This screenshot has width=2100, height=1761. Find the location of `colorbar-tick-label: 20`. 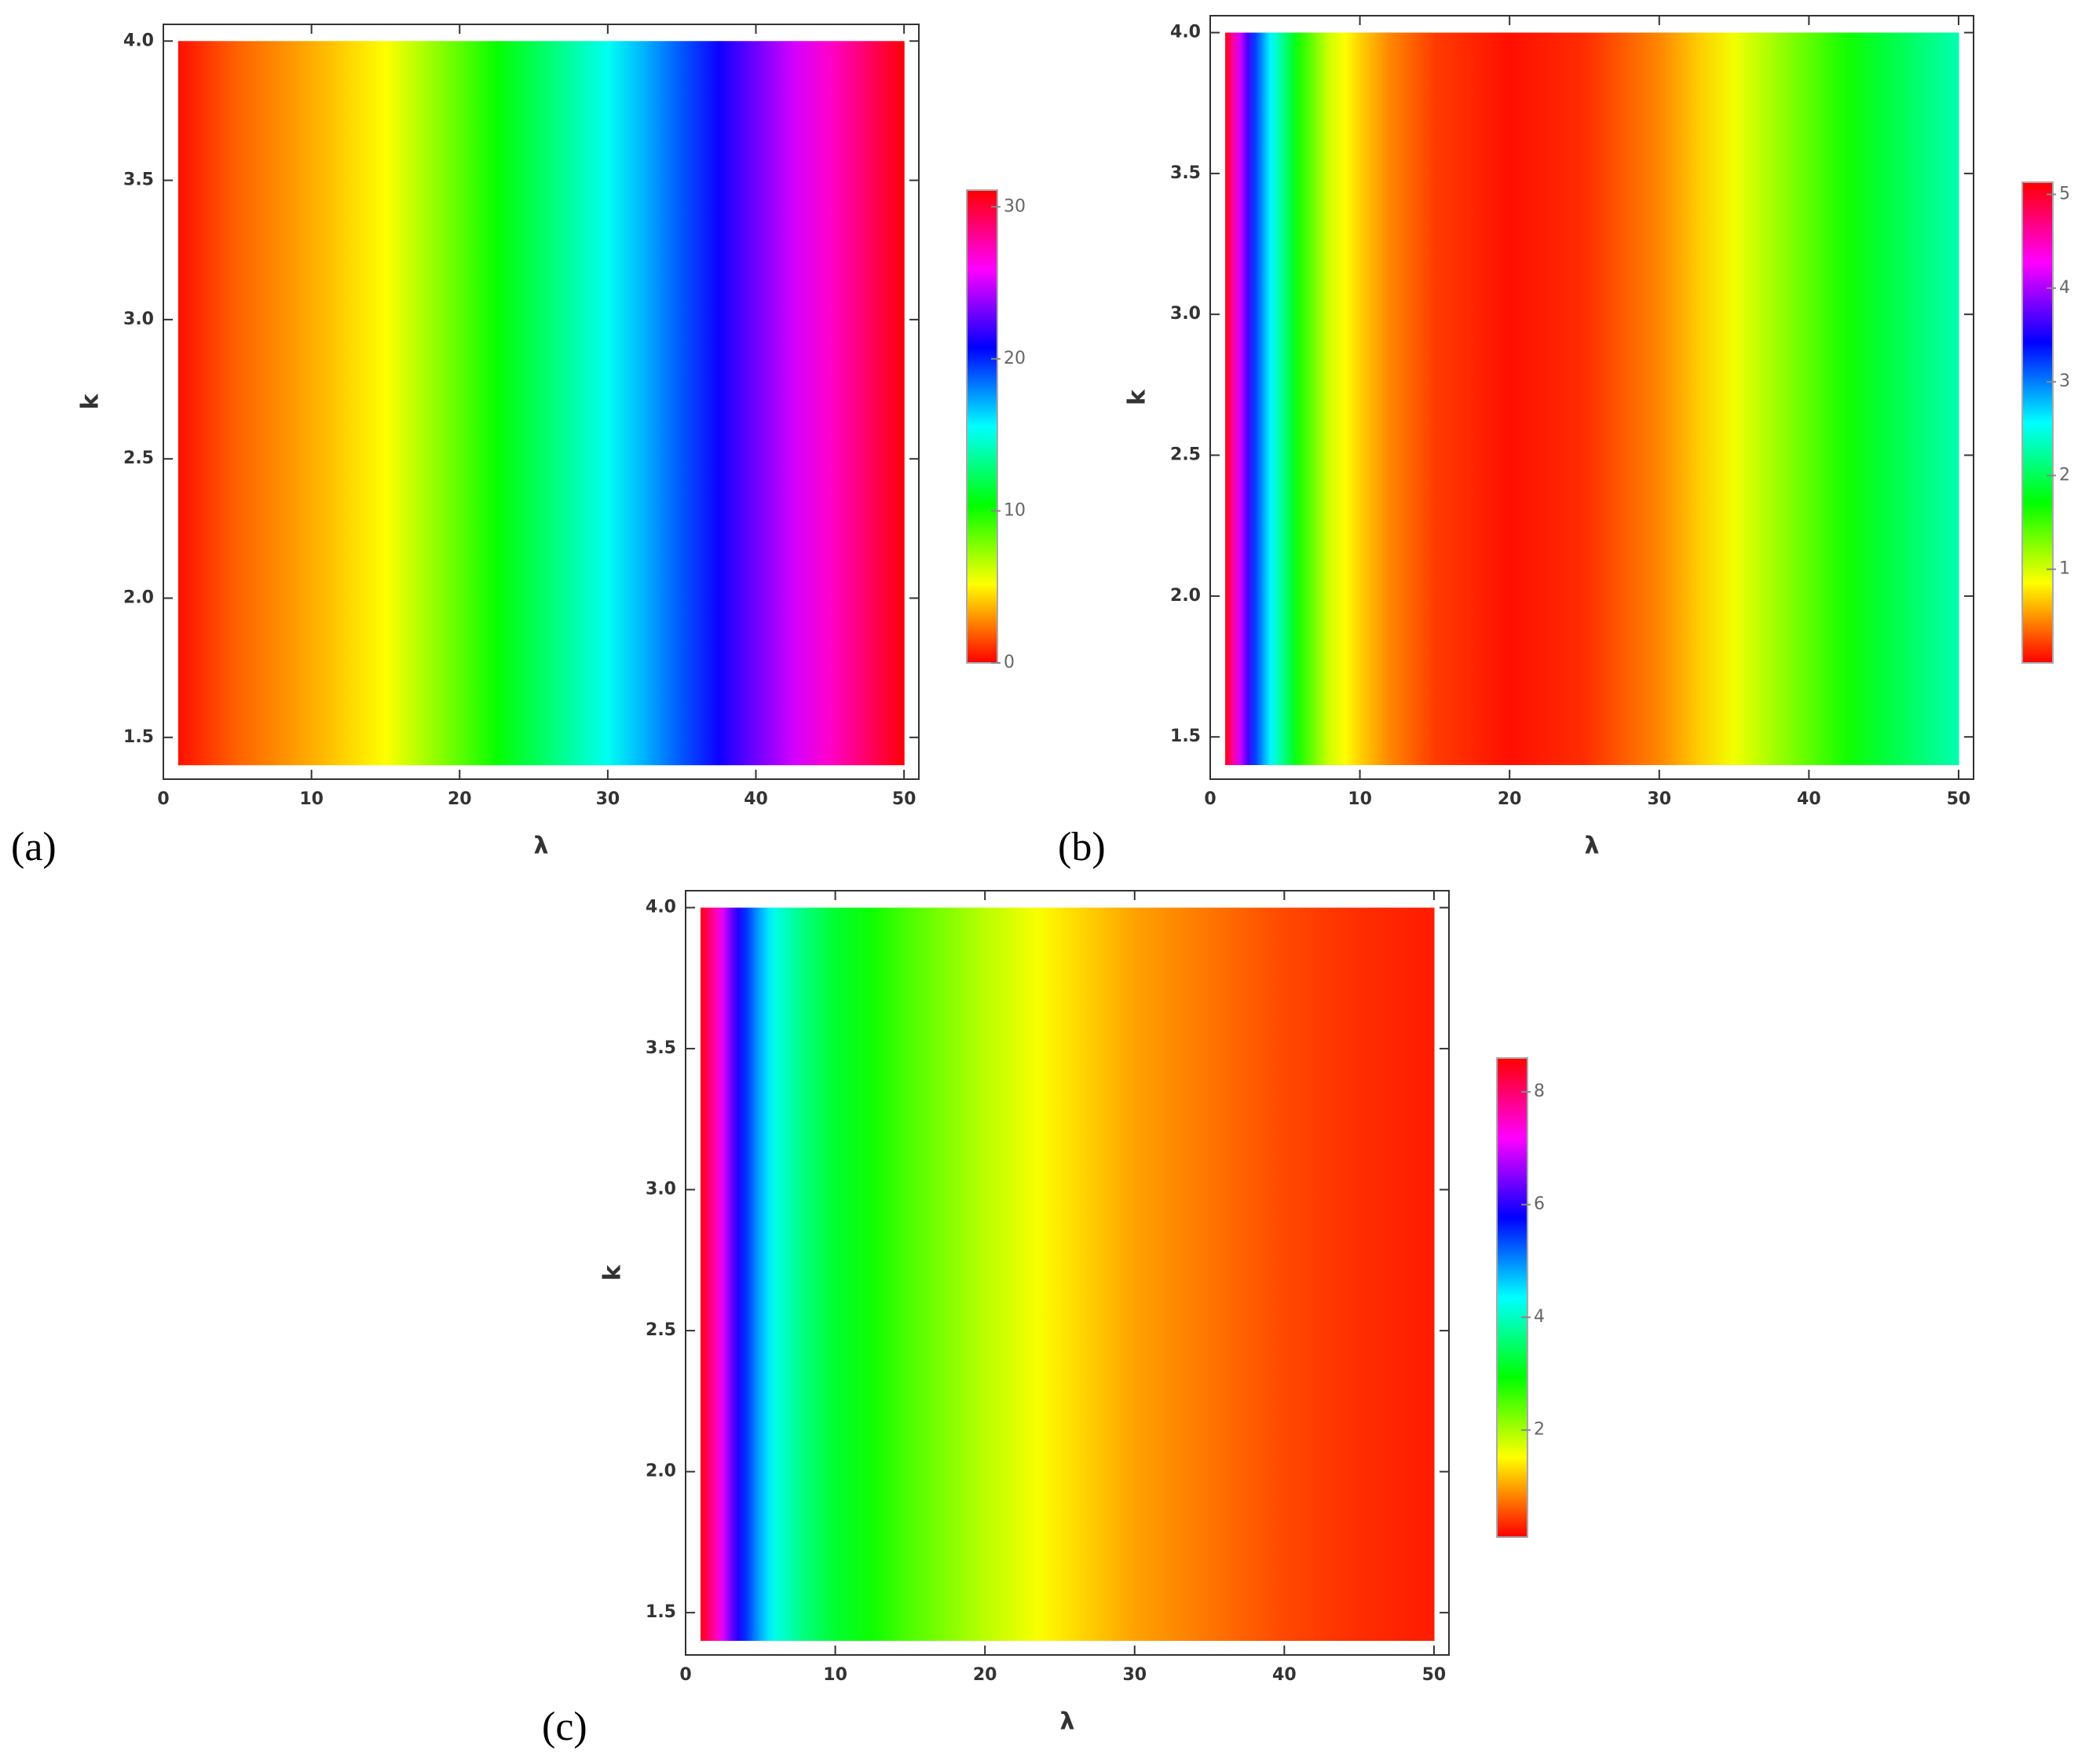

colorbar-tick-label: 20 is located at coordinates (1015, 358).